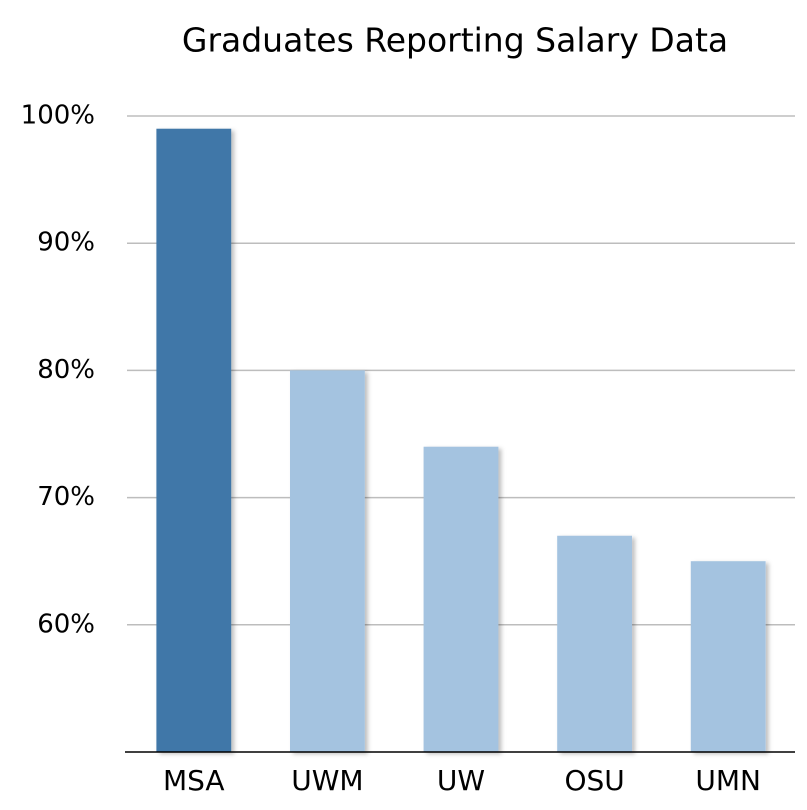 This screenshot has width=807, height=810. What do you see at coordinates (66, 497) in the screenshot?
I see `y-tick-label: 70%` at bounding box center [66, 497].